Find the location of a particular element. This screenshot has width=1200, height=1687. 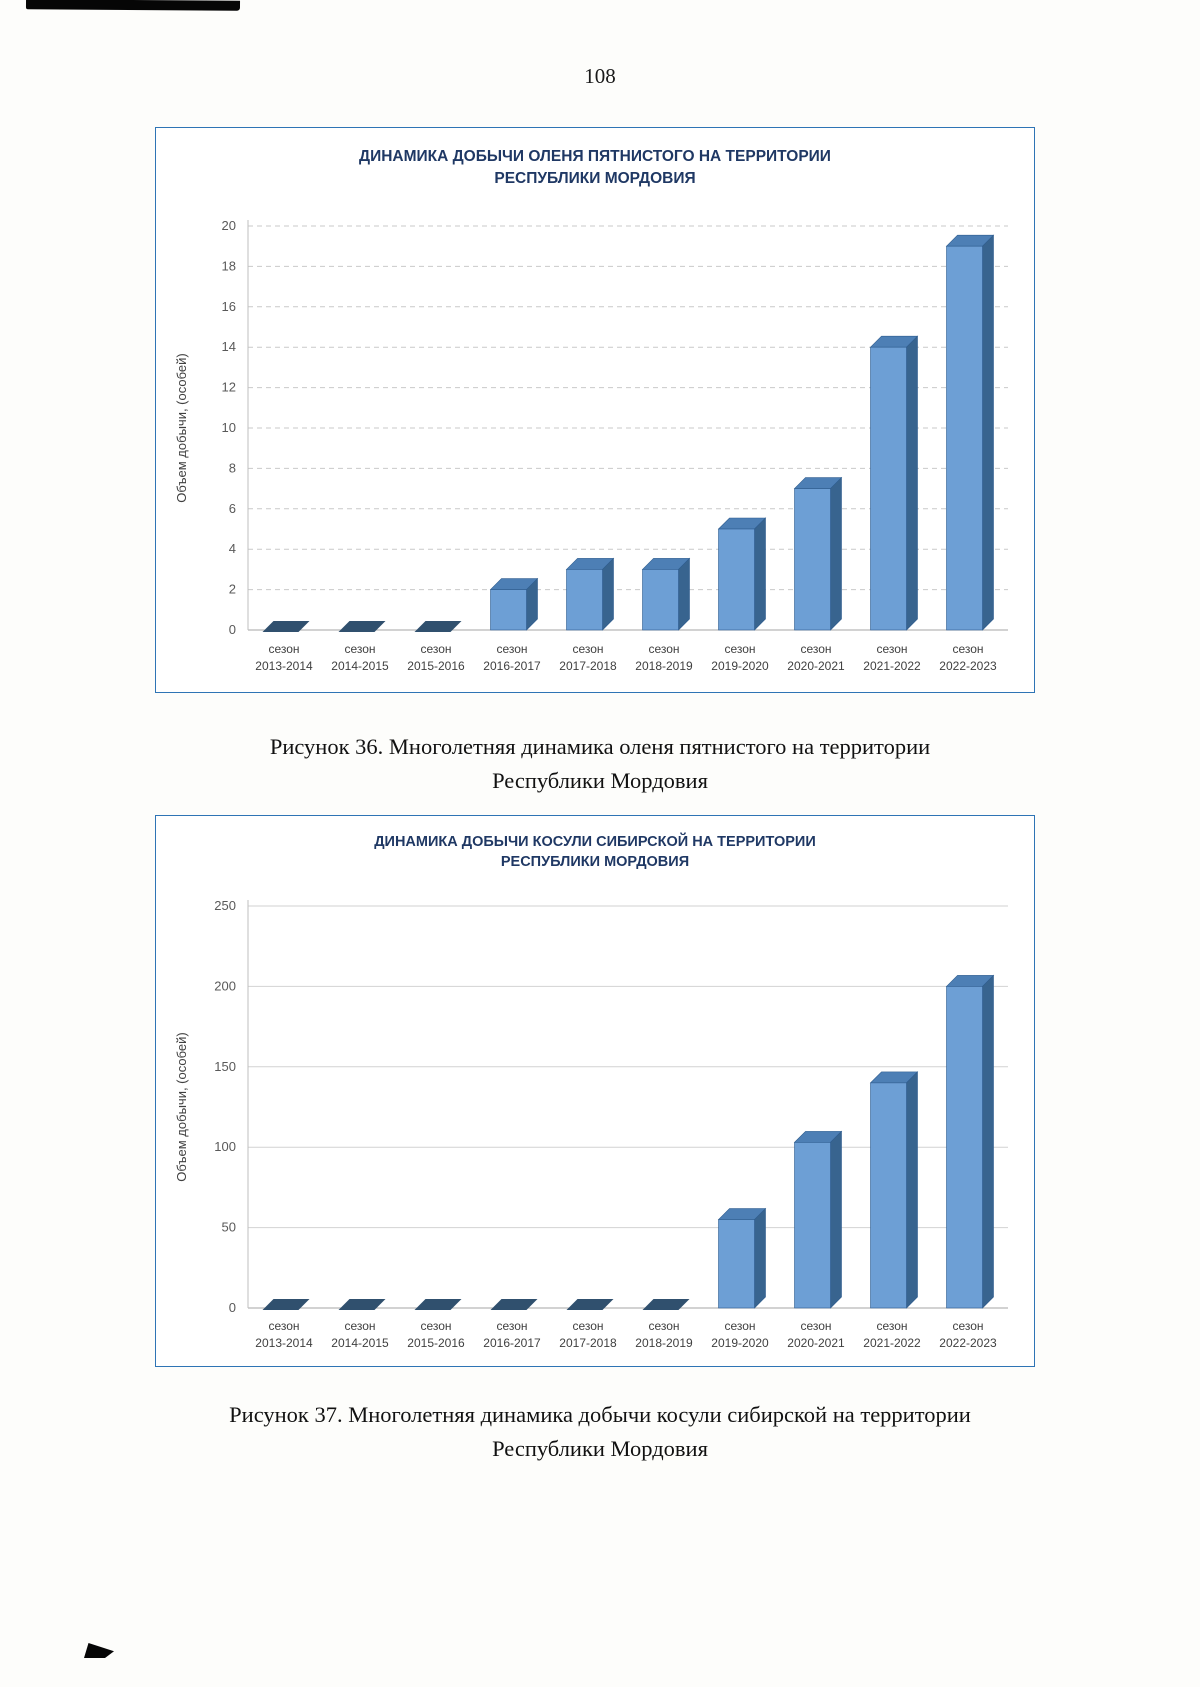

y-axis-title: Объем добычи, (особей) is located at coordinates (181, 1106).